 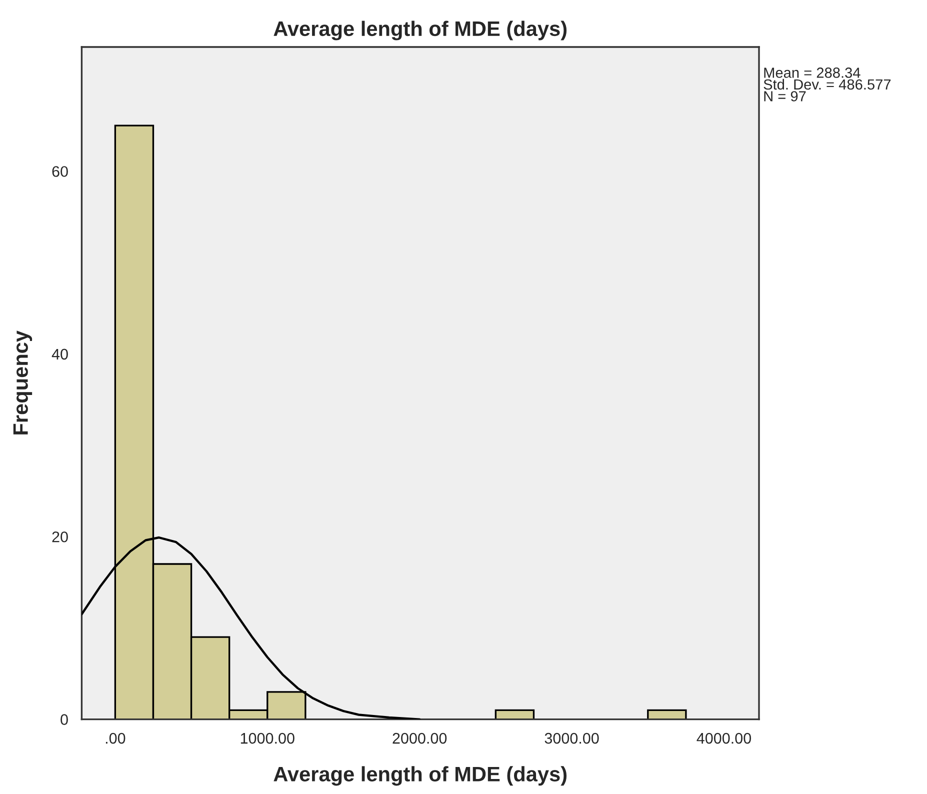 I want to click on x-tick-label: 2000.00, so click(x=419, y=738).